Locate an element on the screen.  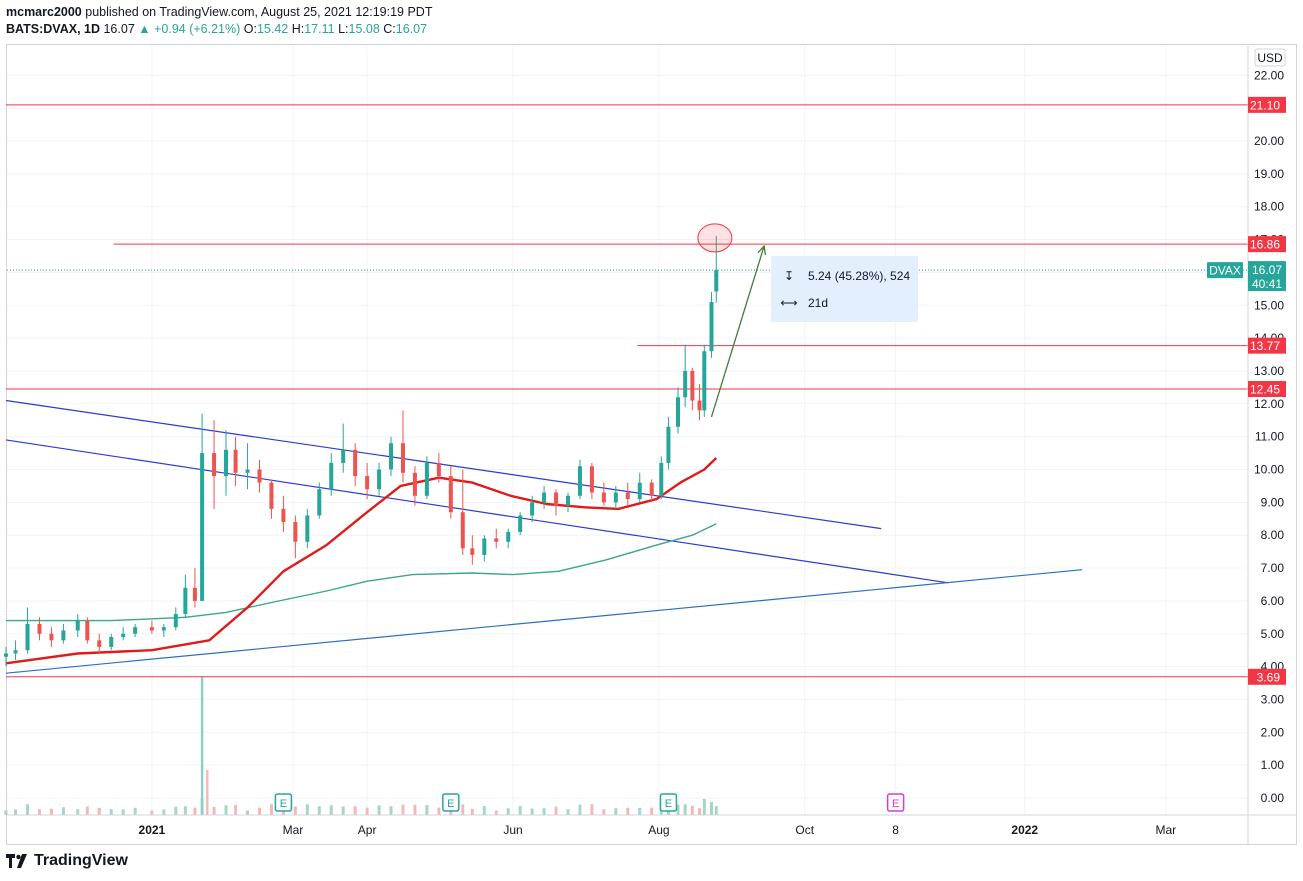
close-value: 16.07 is located at coordinates (411, 29).